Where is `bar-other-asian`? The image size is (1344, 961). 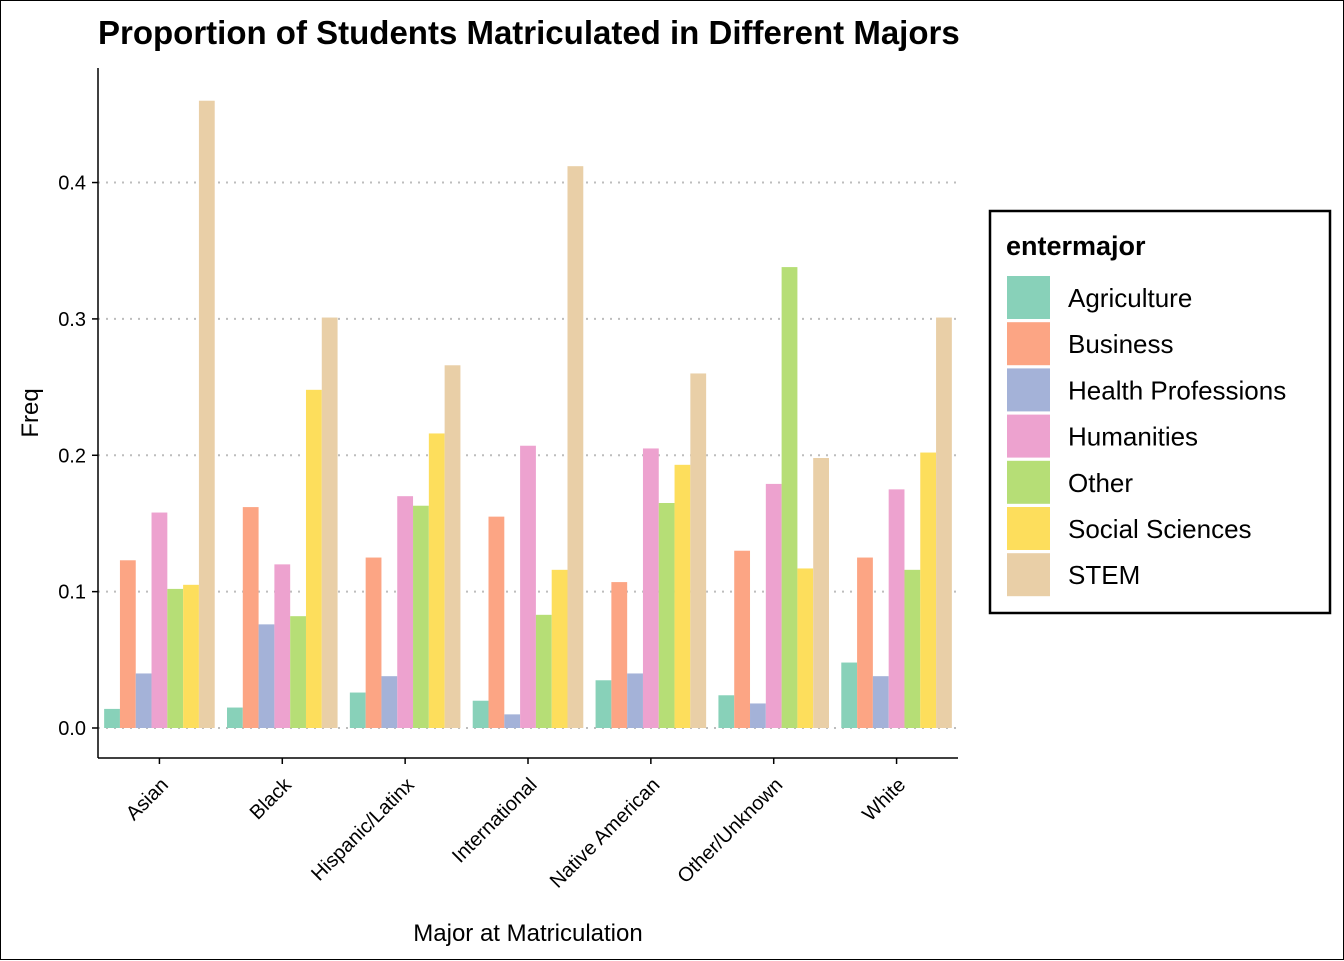
bar-other-asian is located at coordinates (175, 658).